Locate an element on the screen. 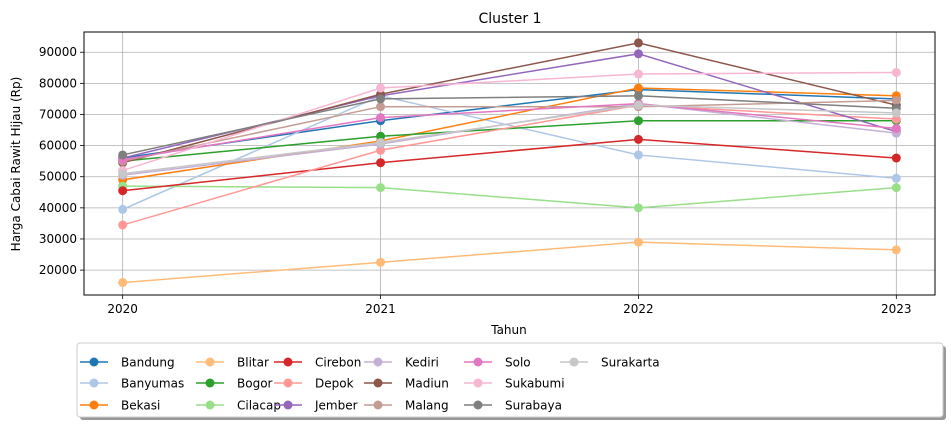  legend-label: Bandung is located at coordinates (148, 363).